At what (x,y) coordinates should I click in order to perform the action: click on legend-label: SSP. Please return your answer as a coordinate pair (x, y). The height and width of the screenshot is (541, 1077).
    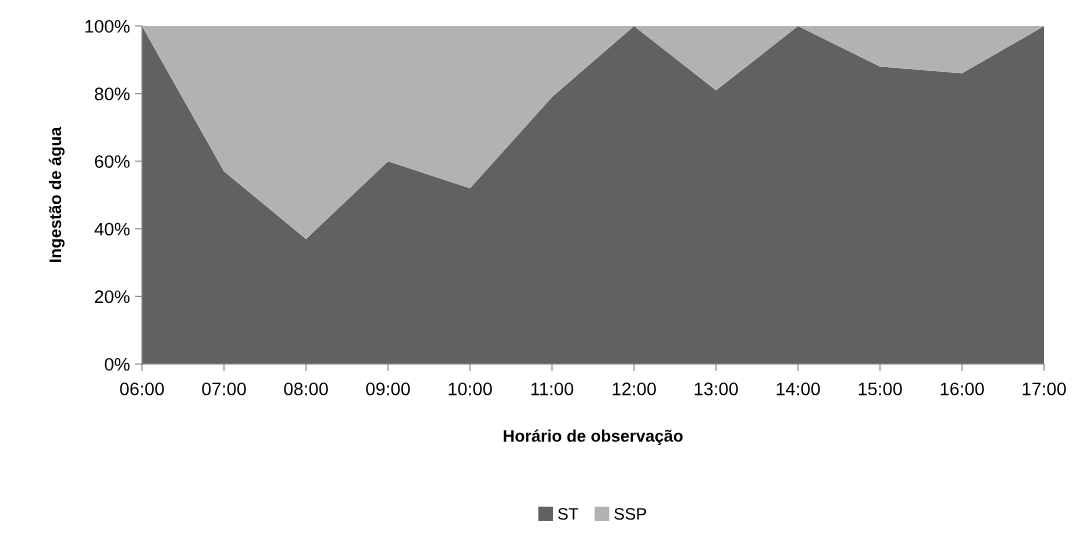
    Looking at the image, I should click on (630, 513).